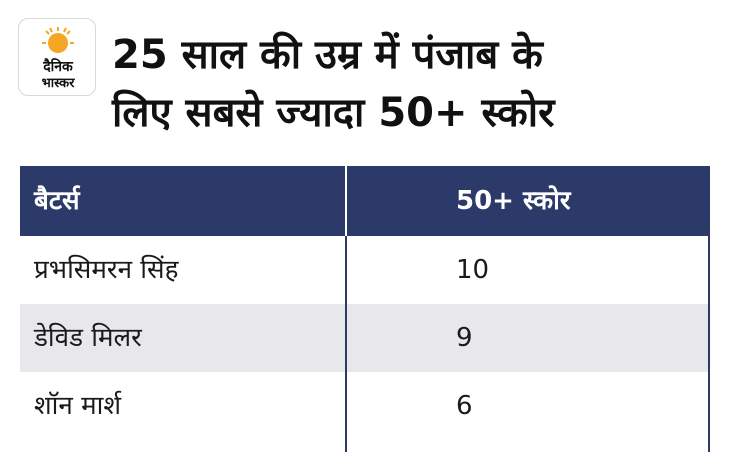 This screenshot has height=470, width=730. What do you see at coordinates (365, 338) in the screenshot?
I see `table-row: डेविड मिलर 9` at bounding box center [365, 338].